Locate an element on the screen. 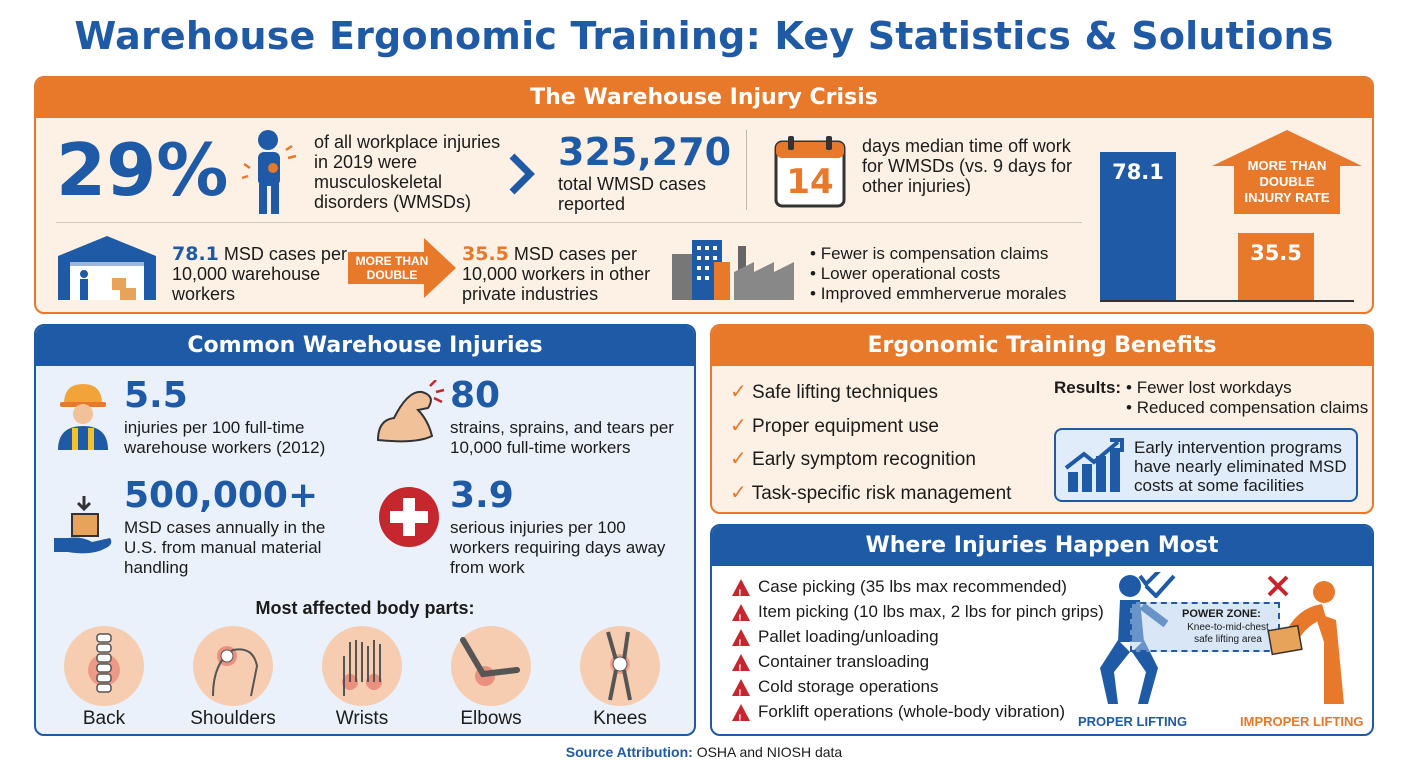 The image size is (1408, 768). injury-value-1: 5.5 is located at coordinates (156, 395).